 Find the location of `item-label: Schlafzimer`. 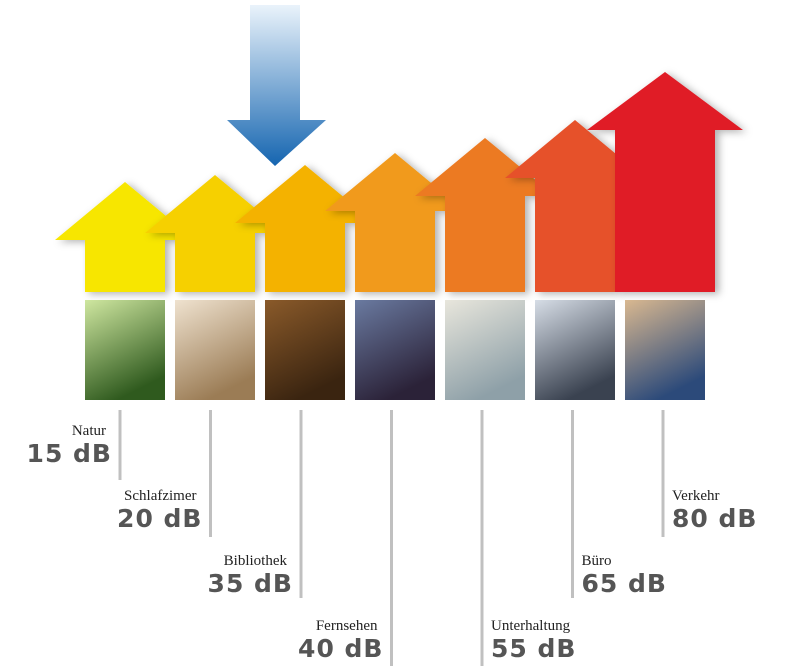

item-label: Schlafzimer is located at coordinates (160, 496).